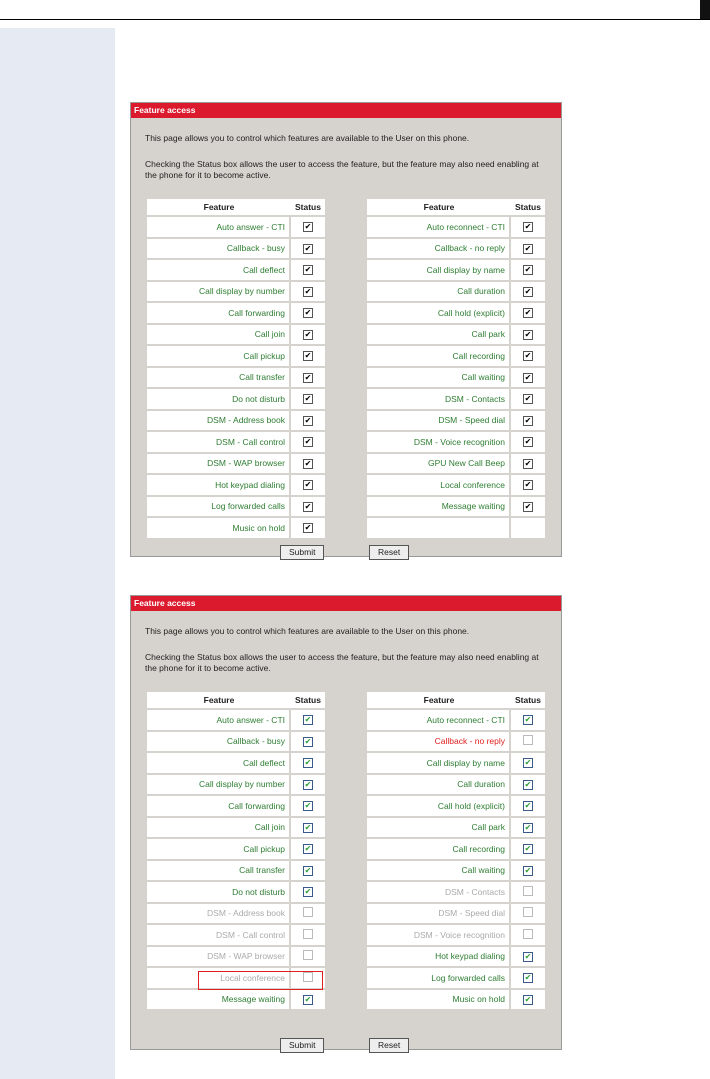 The image size is (710, 1079). Describe the element at coordinates (219, 870) in the screenshot. I see `feature-name: Call transfer` at that location.